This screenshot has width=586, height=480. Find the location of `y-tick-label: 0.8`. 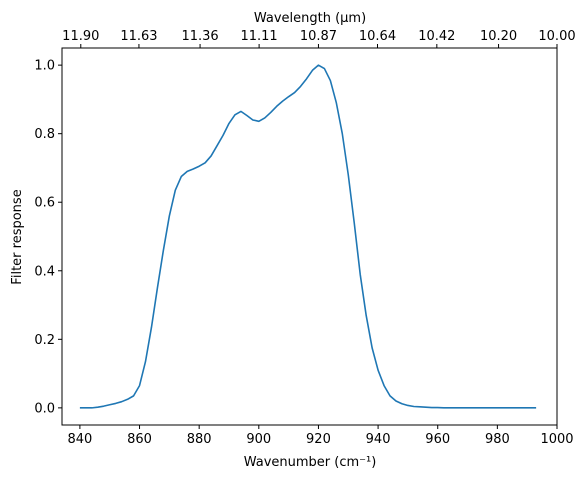

y-tick-label: 0.8 is located at coordinates (44, 134).